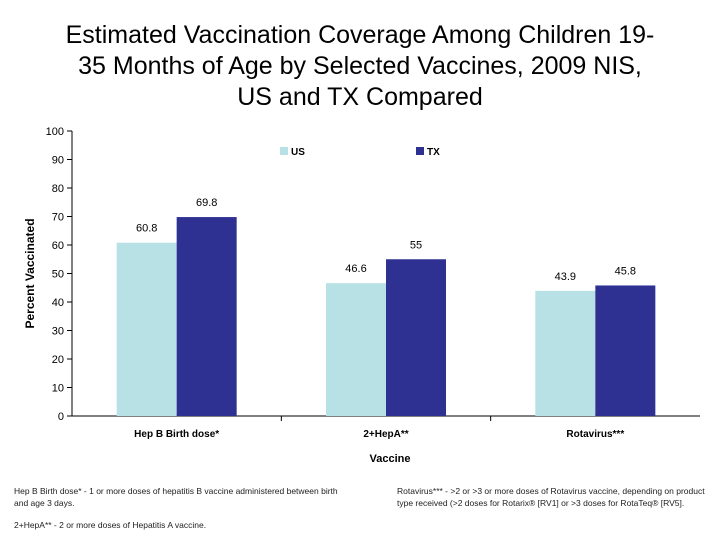  I want to click on y-tick-label: 60, so click(58, 246).